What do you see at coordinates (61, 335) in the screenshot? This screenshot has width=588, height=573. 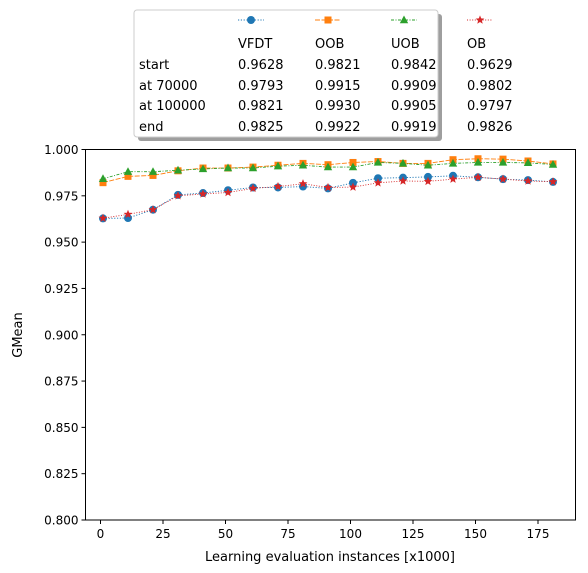 I see `y-tick-label: 0.900` at bounding box center [61, 335].